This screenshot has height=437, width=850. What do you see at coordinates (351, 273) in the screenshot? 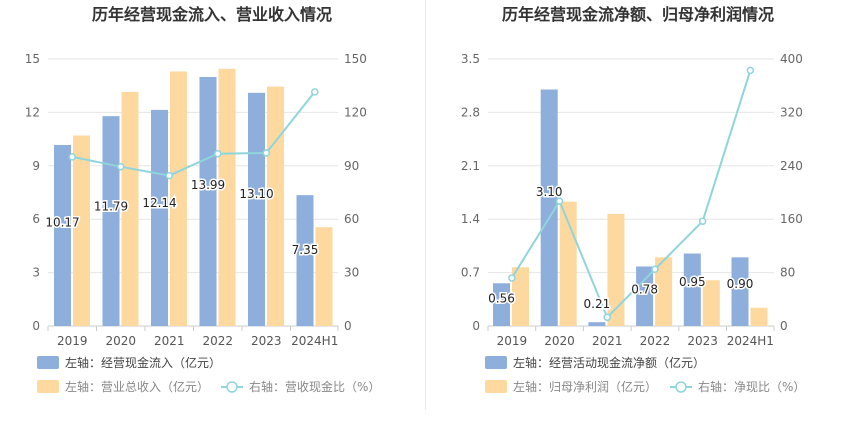
I see `y-right-tick-label: 30` at bounding box center [351, 273].